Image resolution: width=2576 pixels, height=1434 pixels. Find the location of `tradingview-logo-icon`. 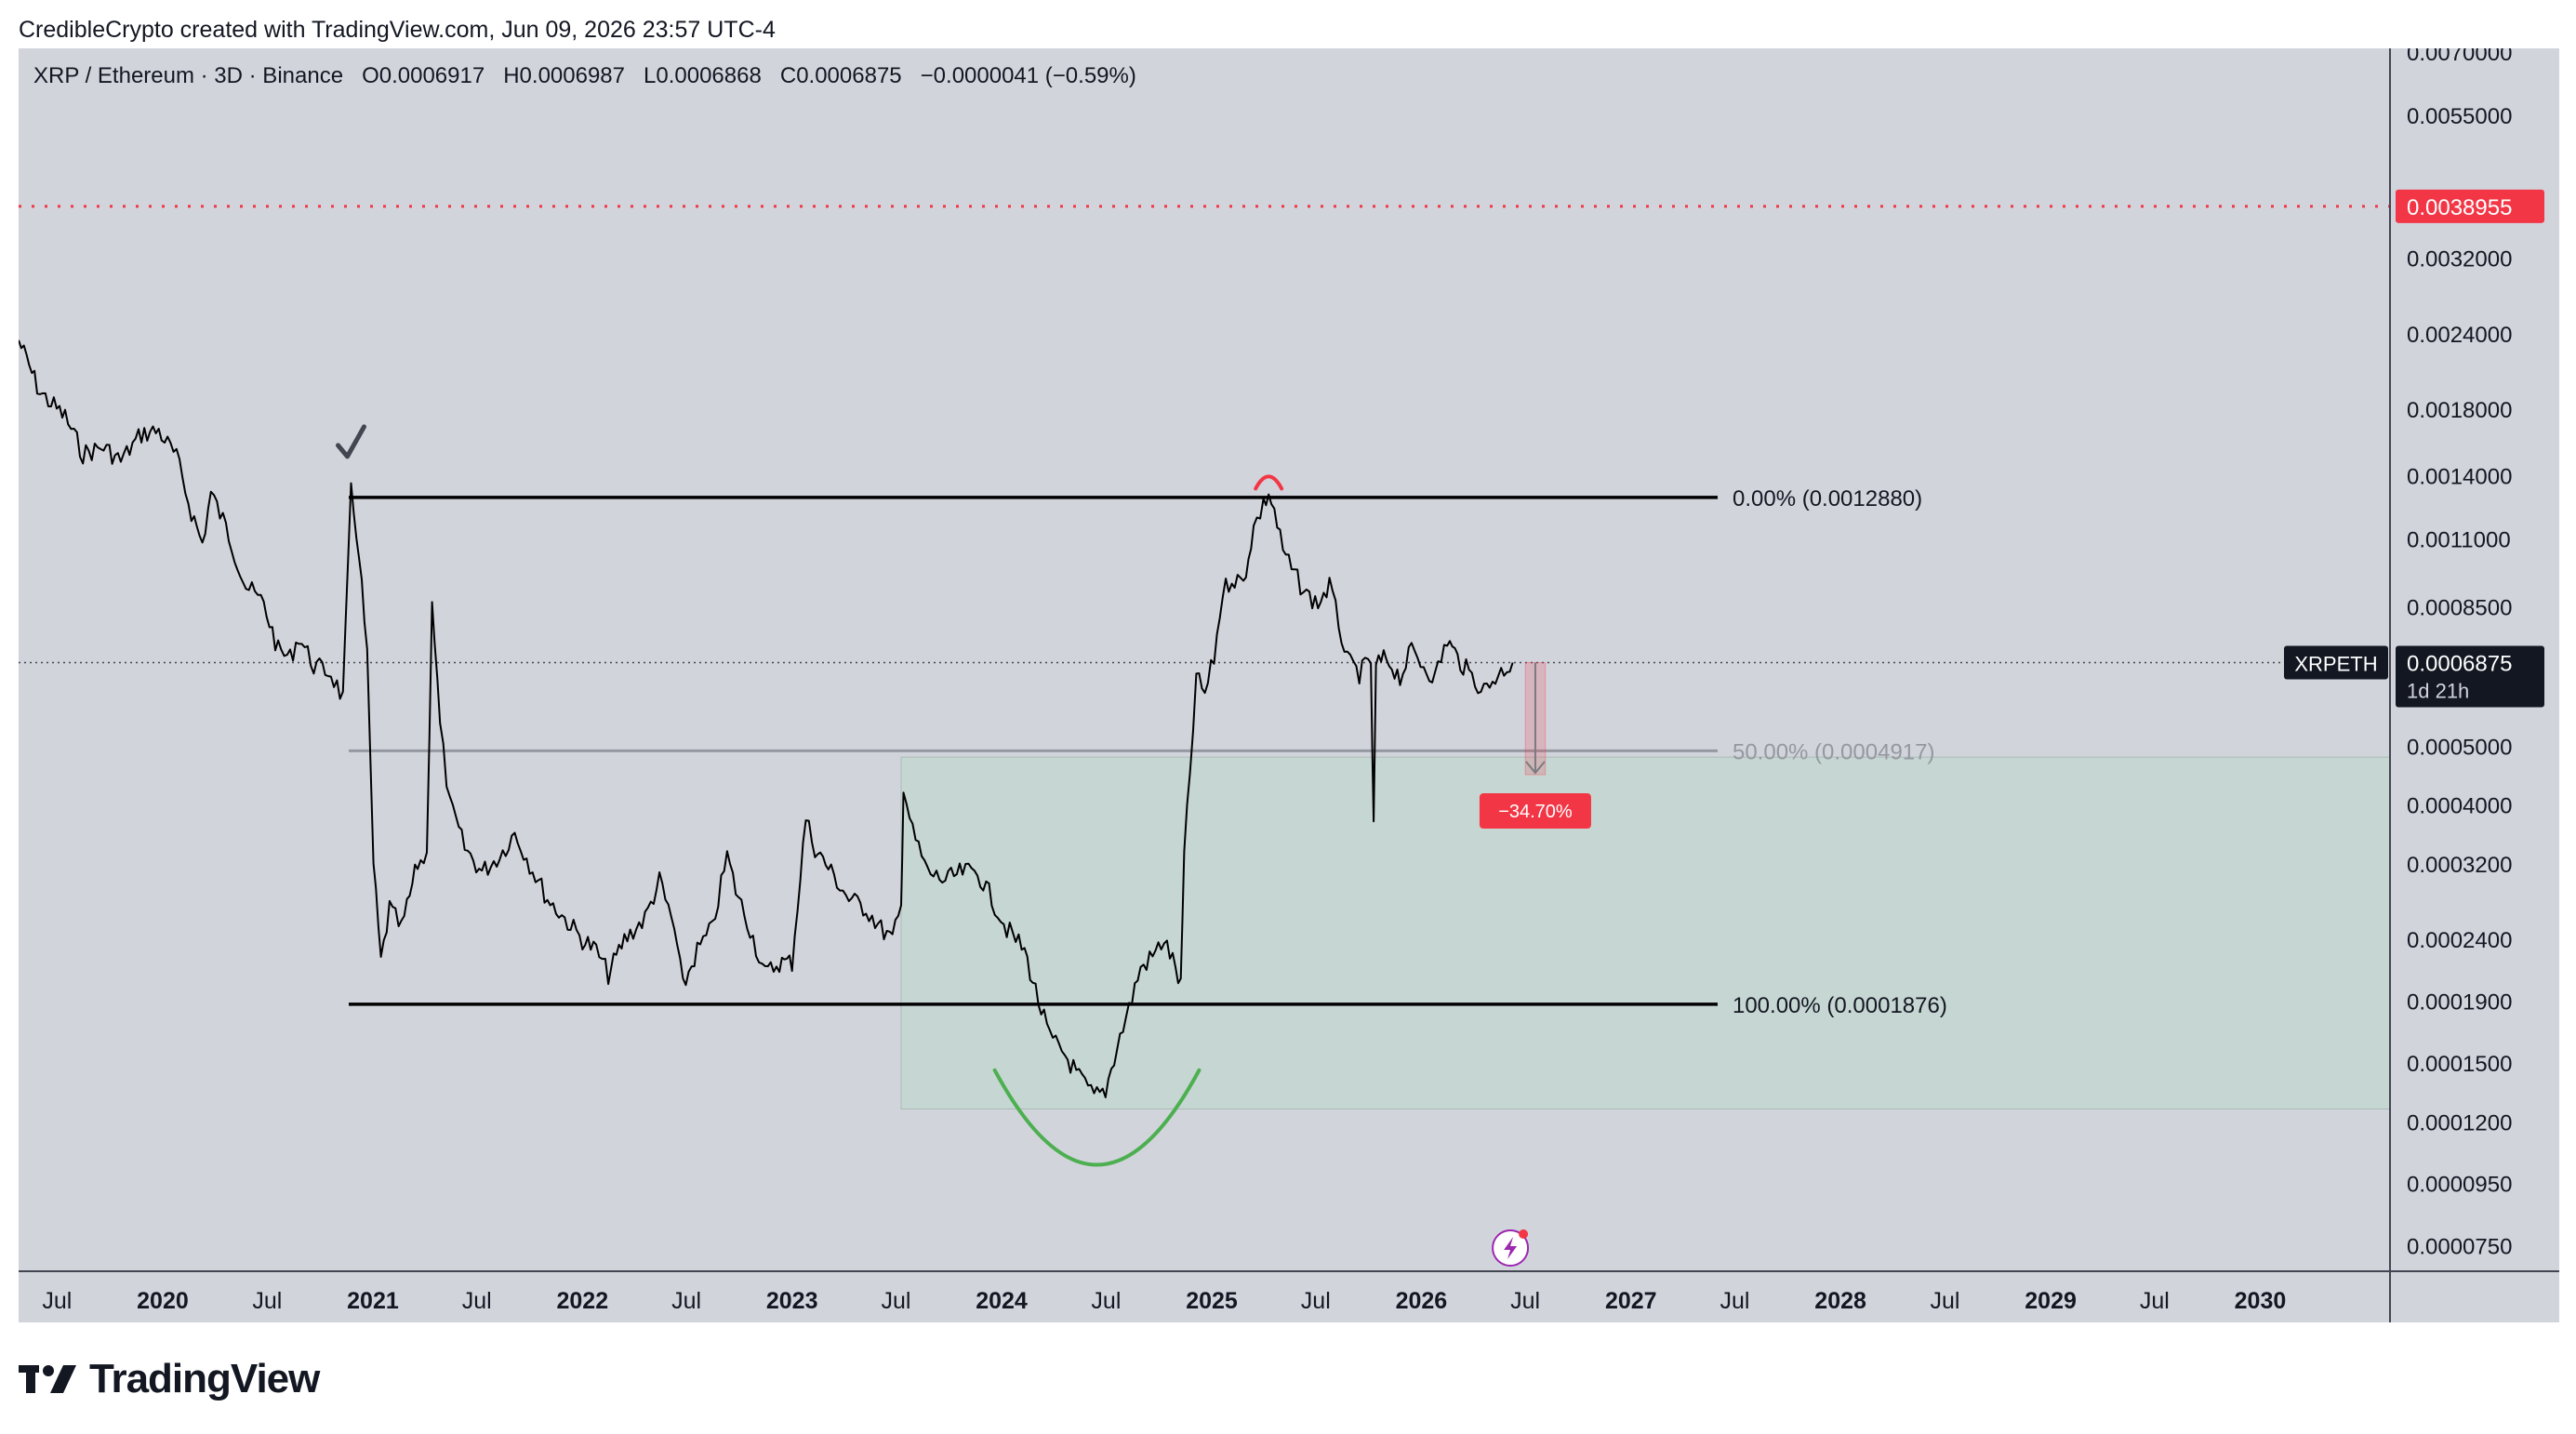

tradingview-logo-icon is located at coordinates (47, 1379).